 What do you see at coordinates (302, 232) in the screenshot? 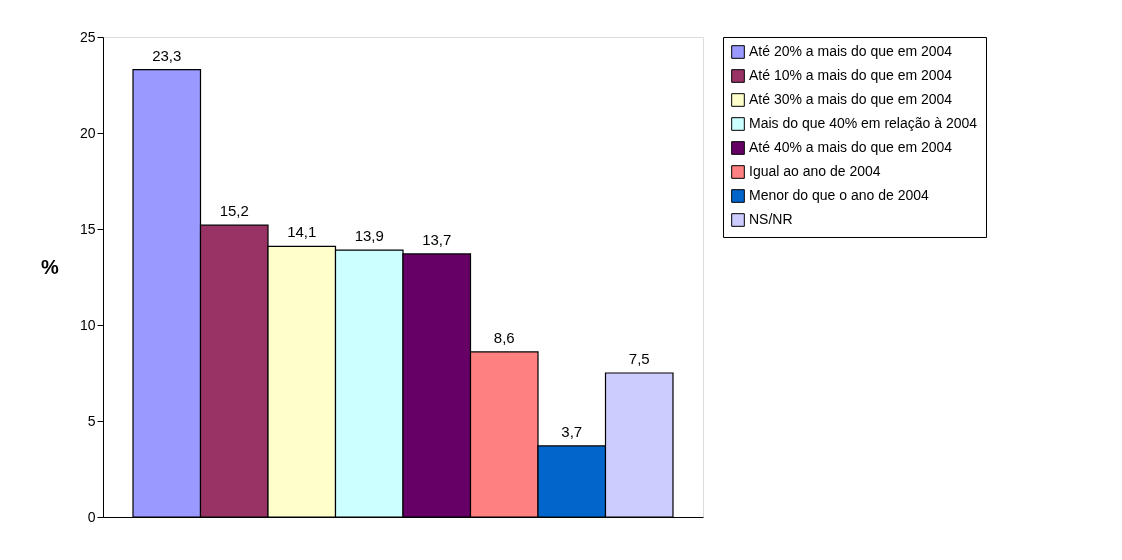
I see `data-label: 14,1` at bounding box center [302, 232].